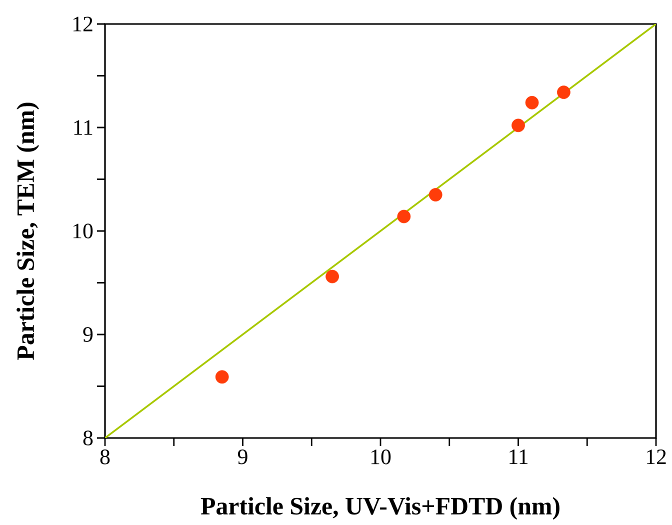 The width and height of the screenshot is (672, 525). I want to click on y-tick-label: 11, so click(83, 127).